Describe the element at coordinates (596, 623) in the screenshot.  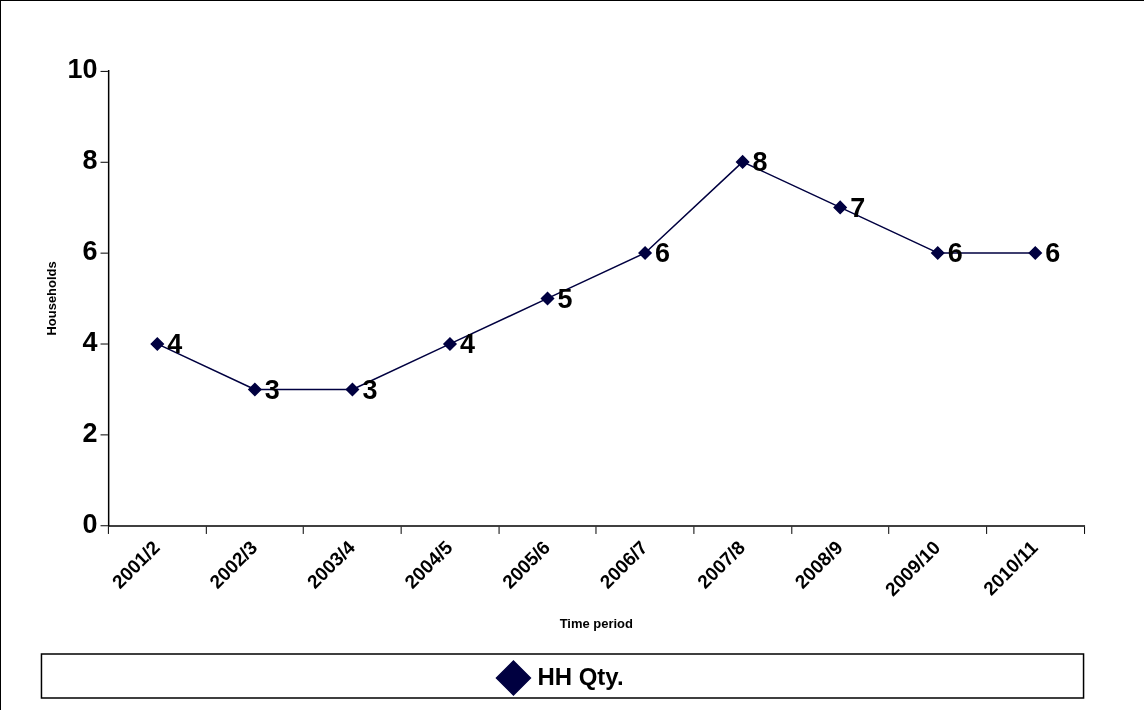
I see `x-axis-title: Time period` at that location.